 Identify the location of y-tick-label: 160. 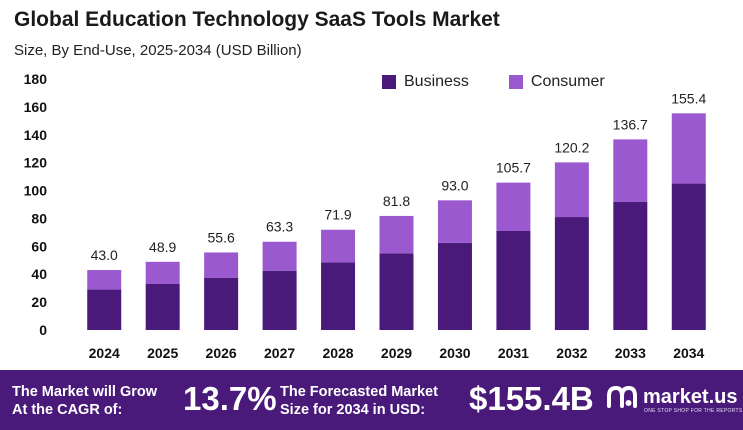
(36, 107).